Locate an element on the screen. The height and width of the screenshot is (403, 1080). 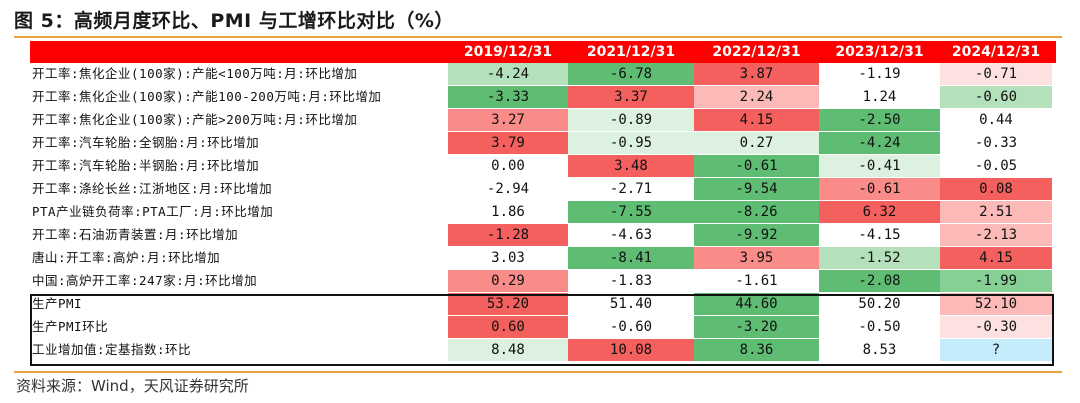
row-label: 开工率:涤纶长丝:江浙地区:月:环比增加 is located at coordinates (152, 188).